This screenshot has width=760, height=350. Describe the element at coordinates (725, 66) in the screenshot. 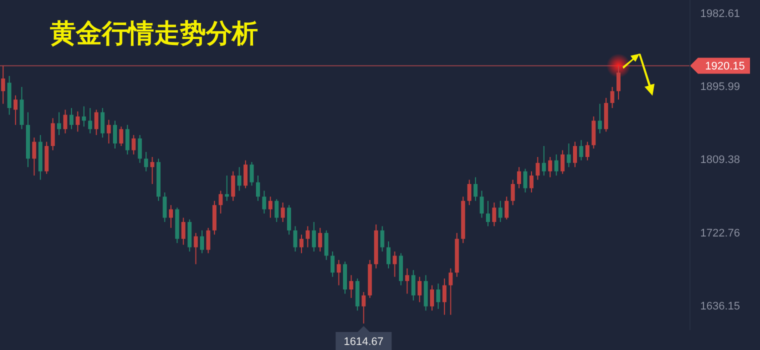

I see `ref-line-label: 1920.15` at that location.